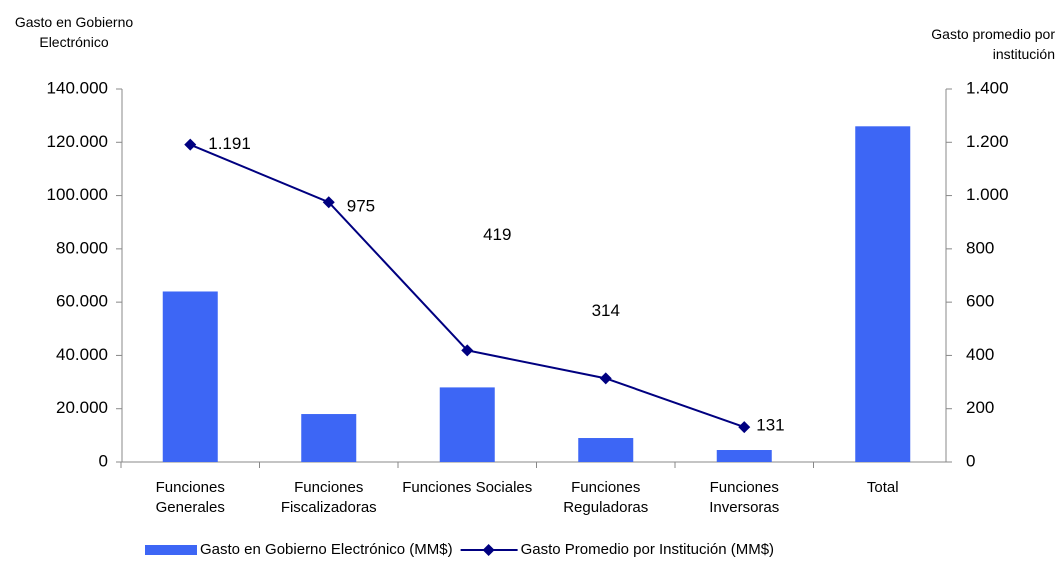  I want to click on y-tick-label: 40.000, so click(82, 354).